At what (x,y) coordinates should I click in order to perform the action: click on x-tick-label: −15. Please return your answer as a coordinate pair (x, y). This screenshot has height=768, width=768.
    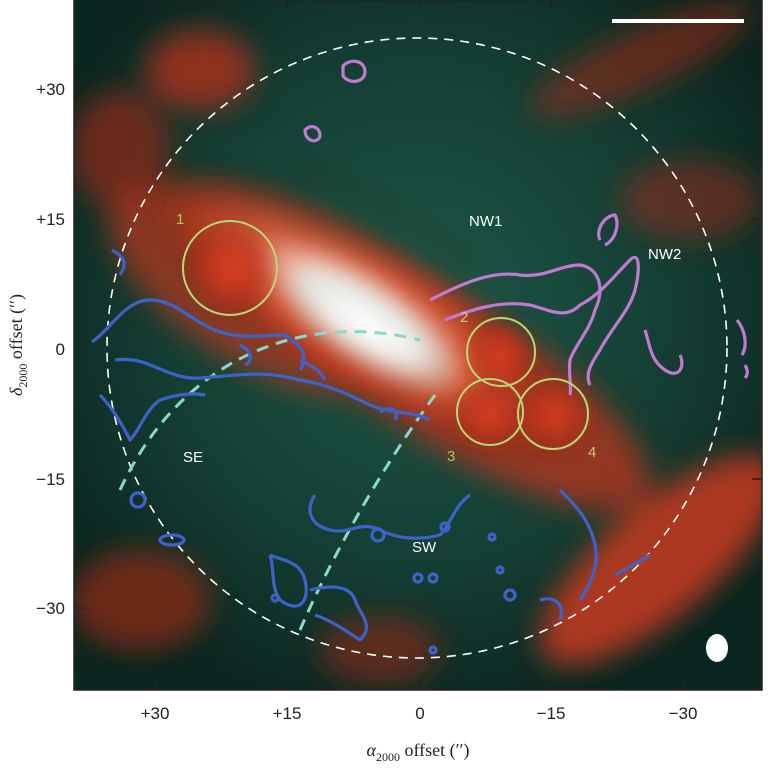
    Looking at the image, I should click on (551, 713).